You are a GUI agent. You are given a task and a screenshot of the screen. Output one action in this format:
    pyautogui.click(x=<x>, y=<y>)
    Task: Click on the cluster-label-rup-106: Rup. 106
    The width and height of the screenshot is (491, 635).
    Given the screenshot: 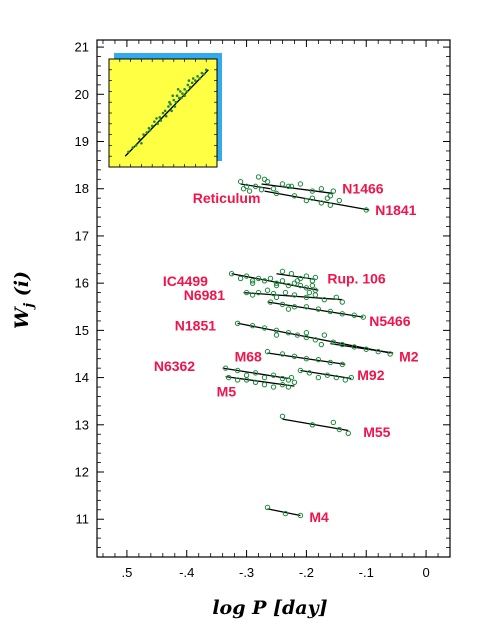 What is the action you would take?
    pyautogui.click(x=356, y=278)
    